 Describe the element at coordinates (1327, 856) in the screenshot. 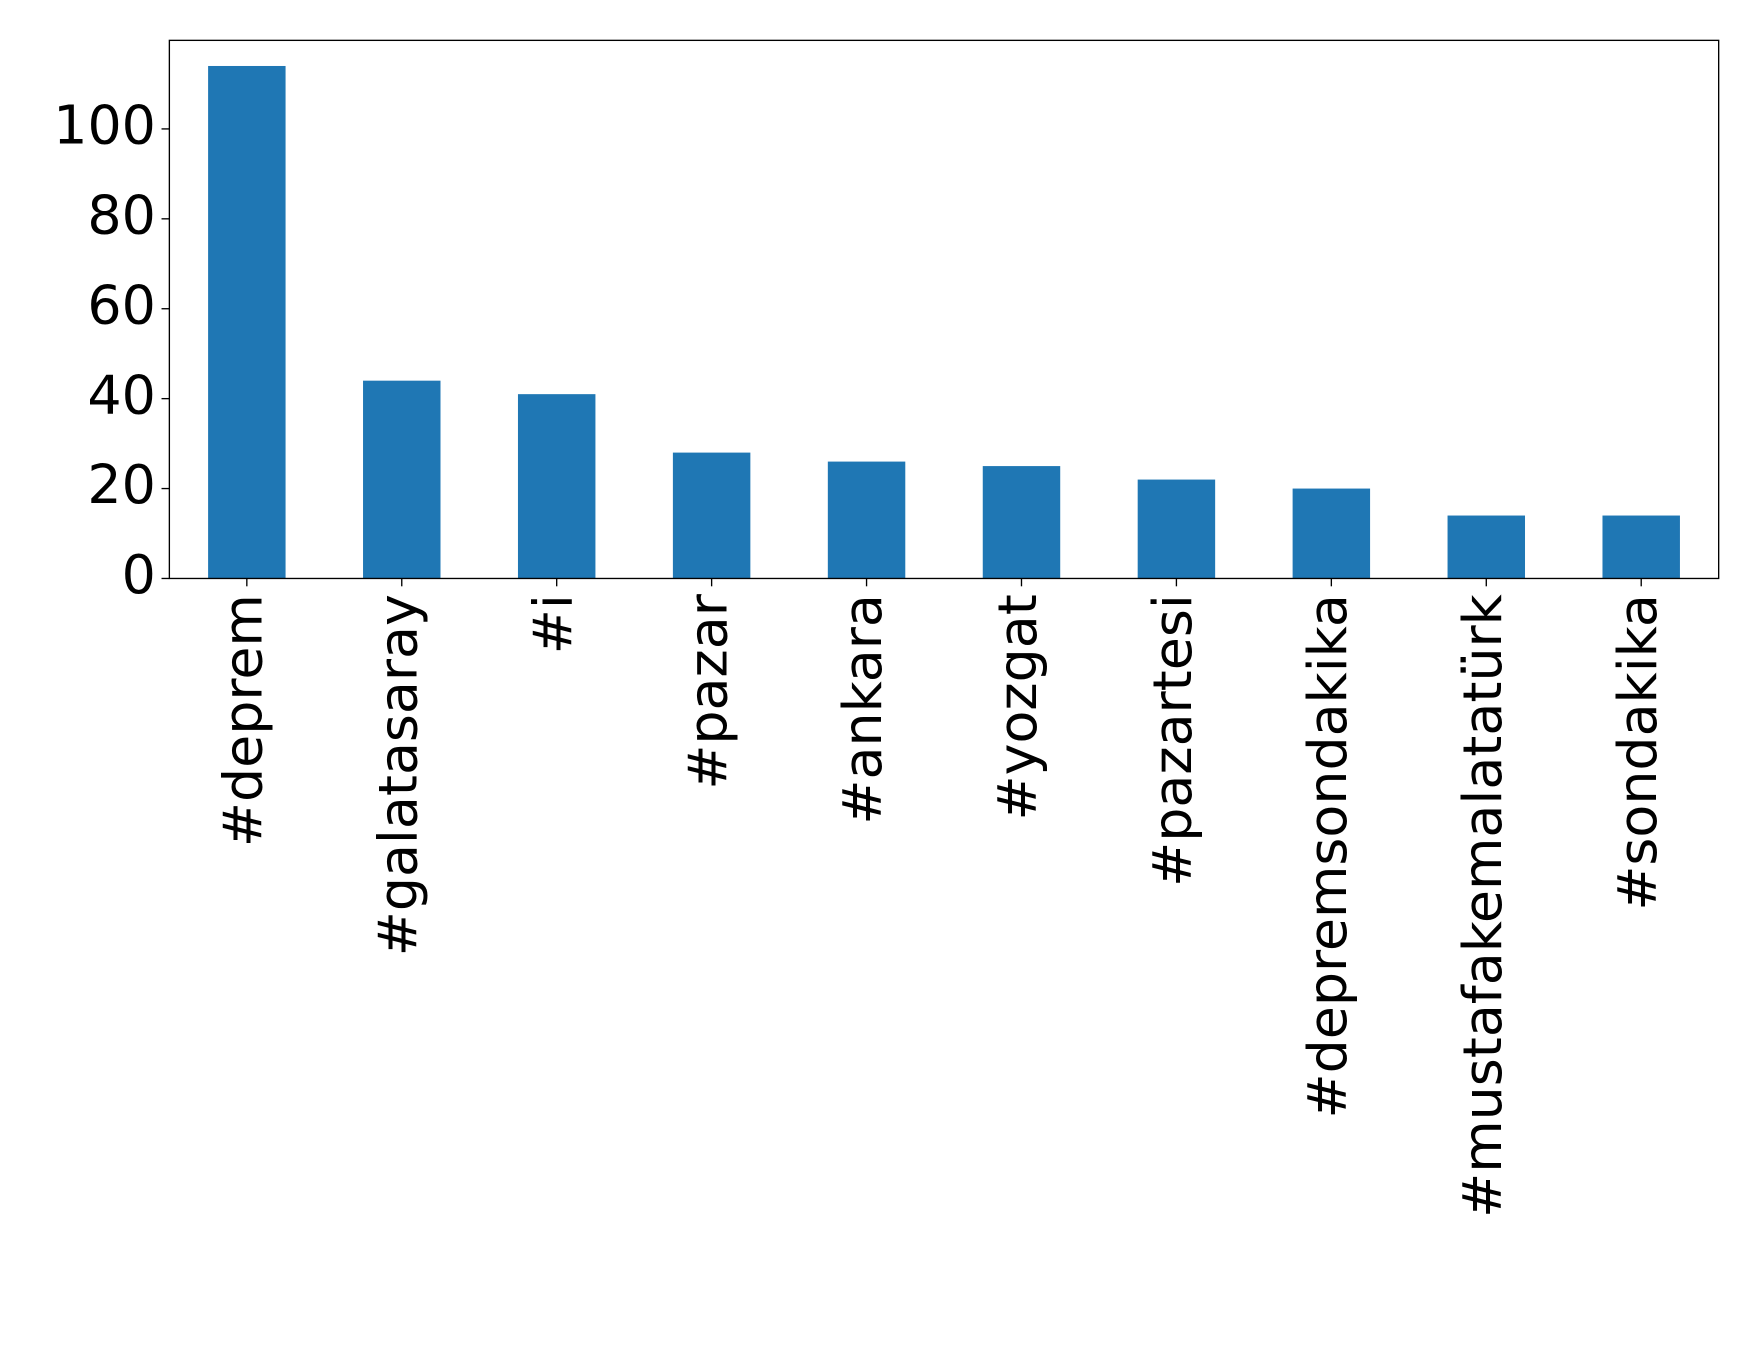

I see `x-tick-label: #depremsondakika` at that location.